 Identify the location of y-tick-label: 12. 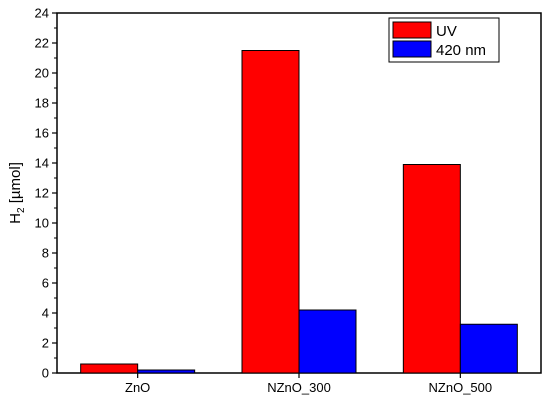
(42, 193).